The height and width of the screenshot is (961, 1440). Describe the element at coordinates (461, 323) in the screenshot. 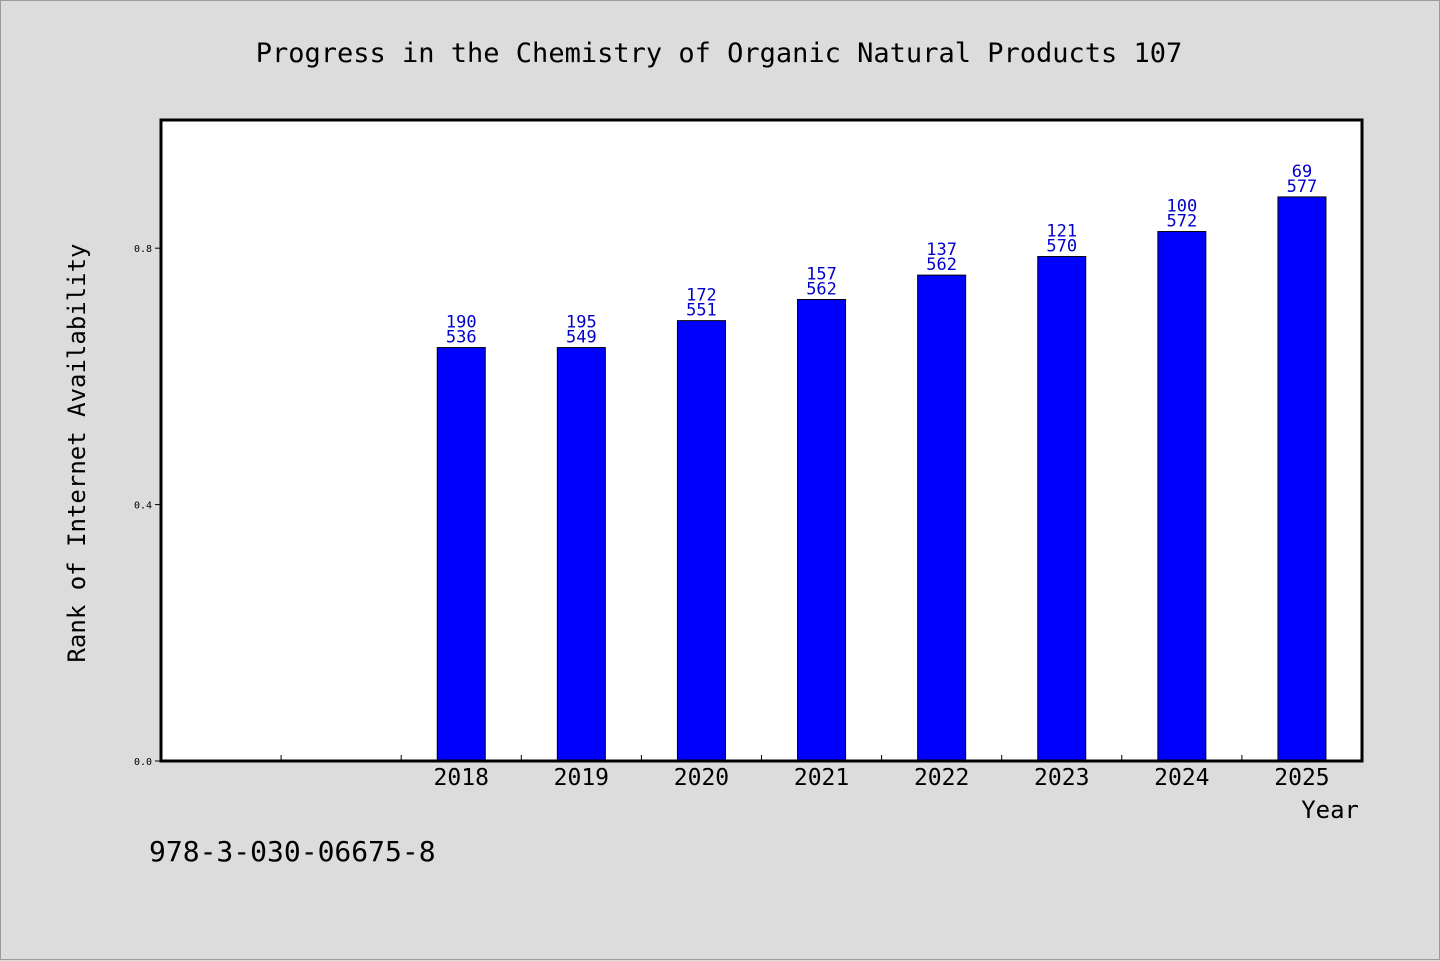

I see `bar-label-top: 190` at that location.